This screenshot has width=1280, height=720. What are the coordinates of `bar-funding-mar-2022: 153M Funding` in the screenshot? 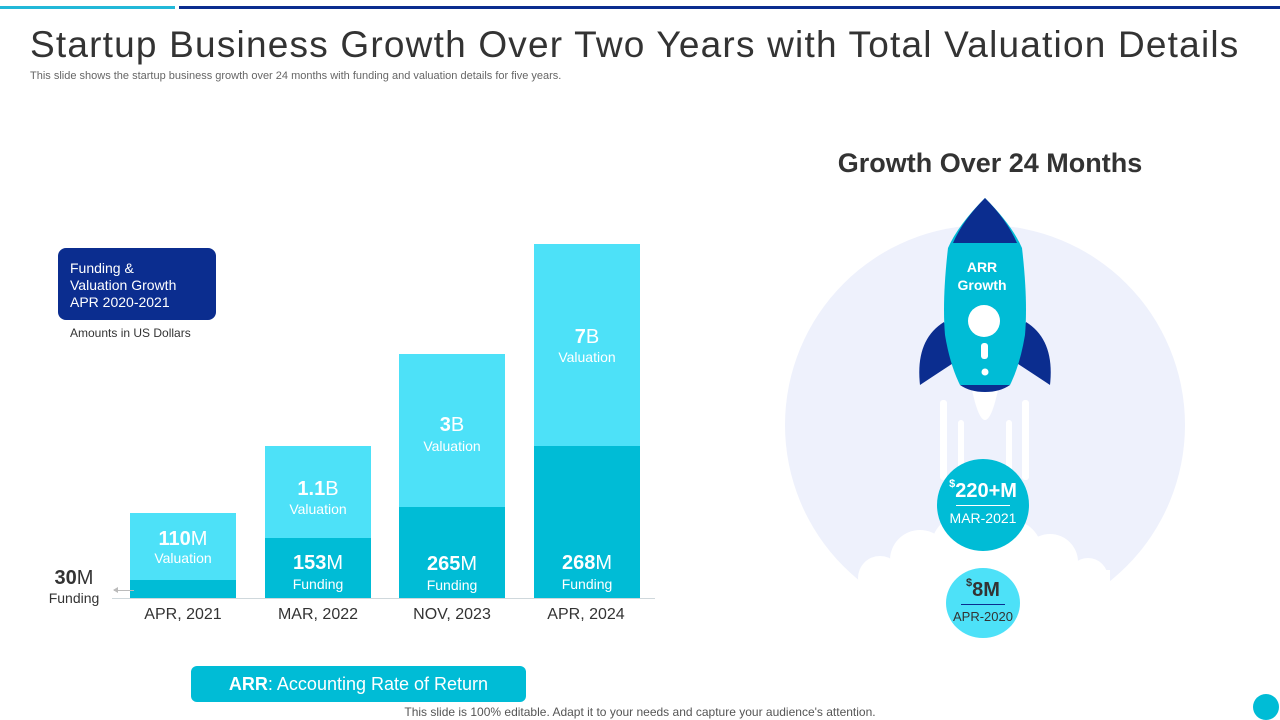 It's located at (318, 568).